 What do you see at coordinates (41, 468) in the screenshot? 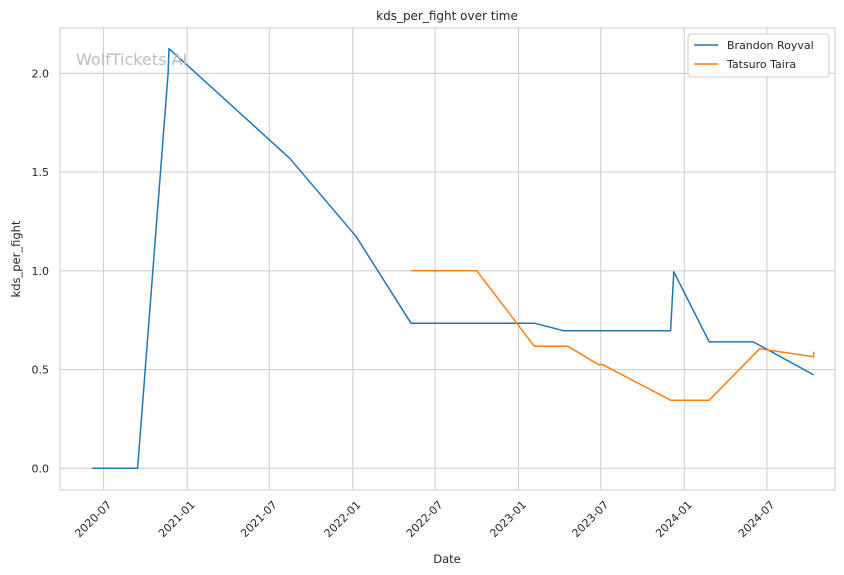
I see `y-tick-label: 0.0` at bounding box center [41, 468].